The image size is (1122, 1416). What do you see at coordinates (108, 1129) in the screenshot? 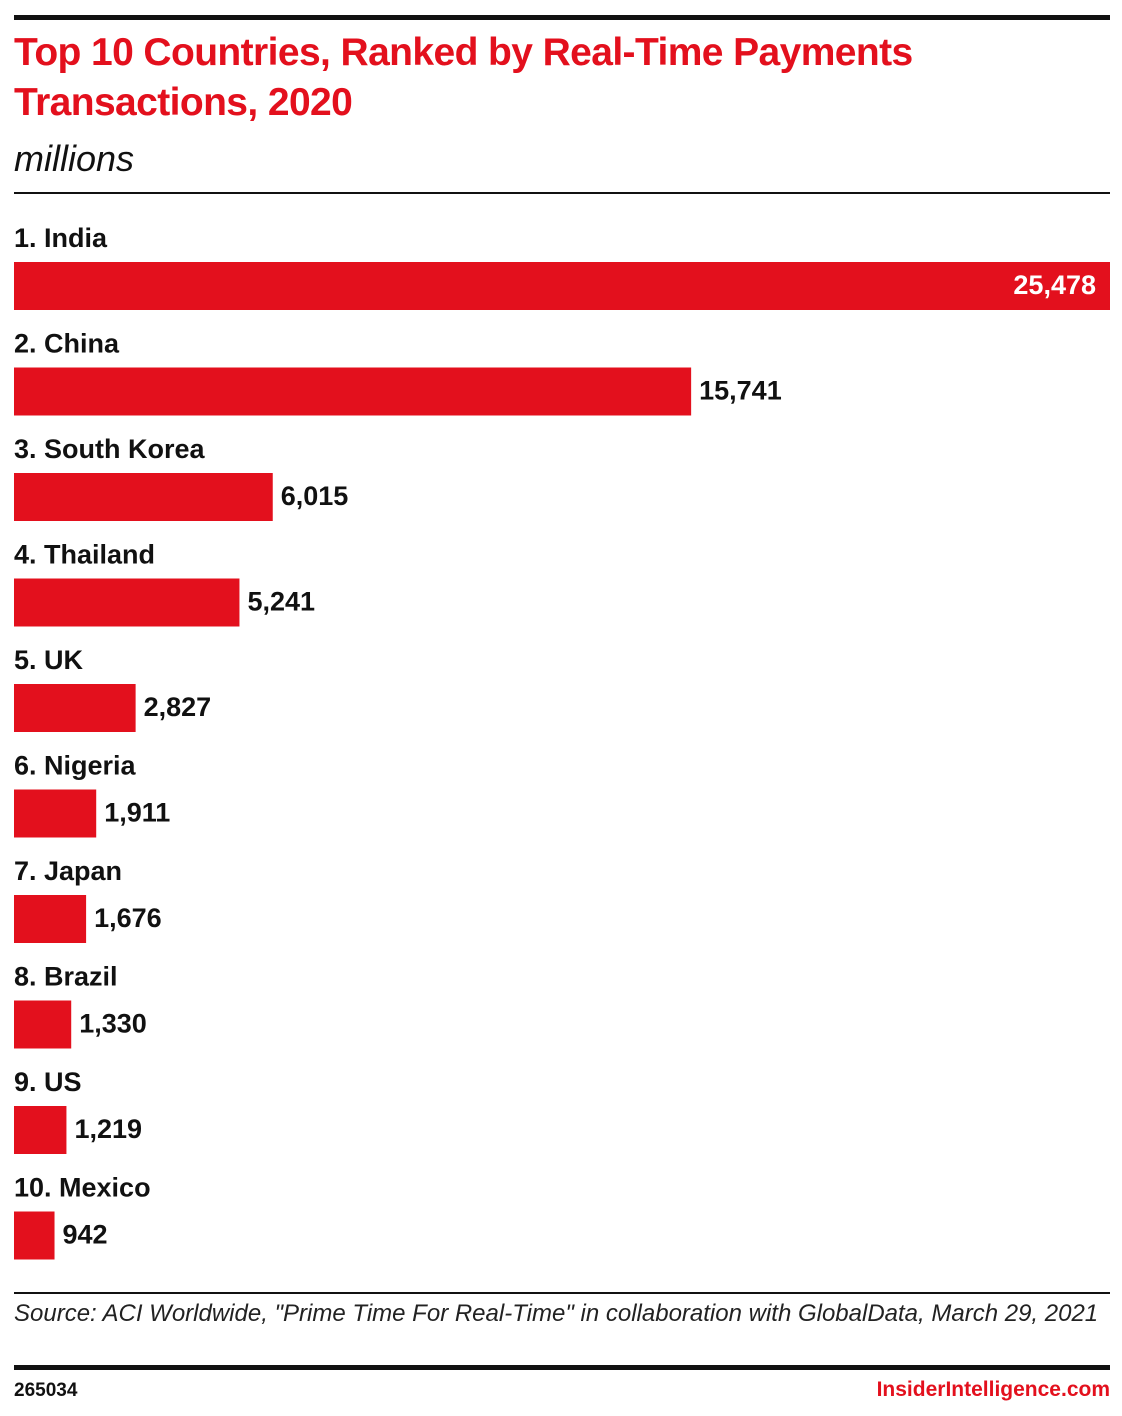
I see `value-label: 1,219` at bounding box center [108, 1129].